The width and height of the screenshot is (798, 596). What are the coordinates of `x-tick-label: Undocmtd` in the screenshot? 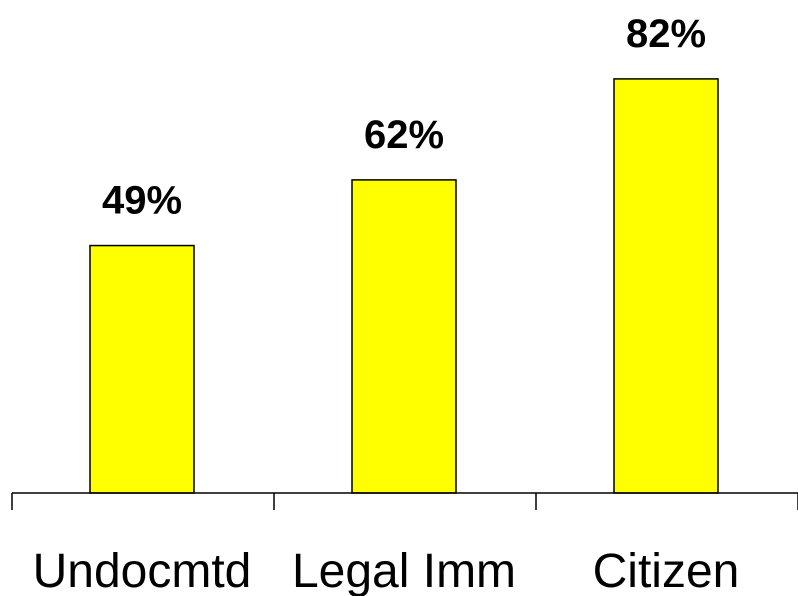 It's located at (142, 570).